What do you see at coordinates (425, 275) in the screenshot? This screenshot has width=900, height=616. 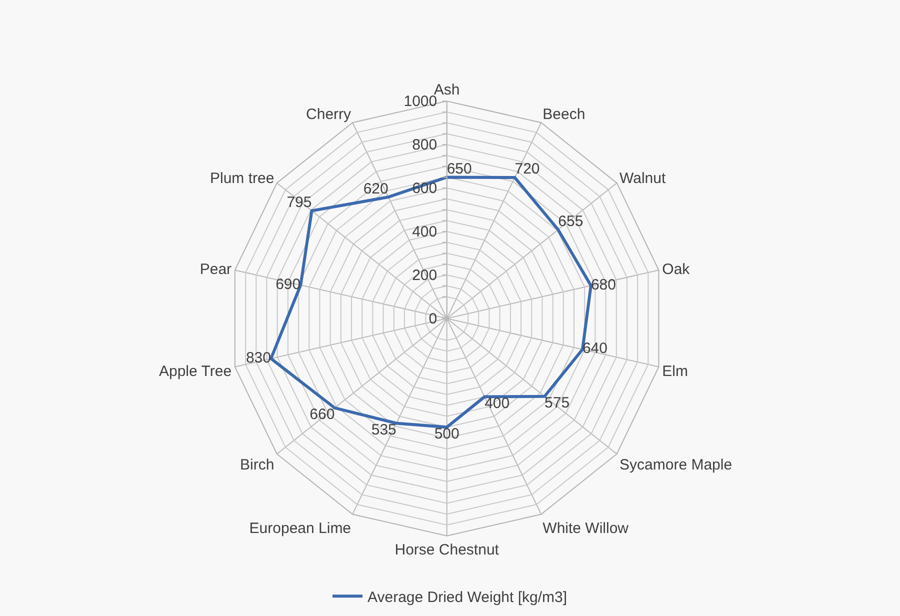 I see `y-tick-label: 200` at bounding box center [425, 275].